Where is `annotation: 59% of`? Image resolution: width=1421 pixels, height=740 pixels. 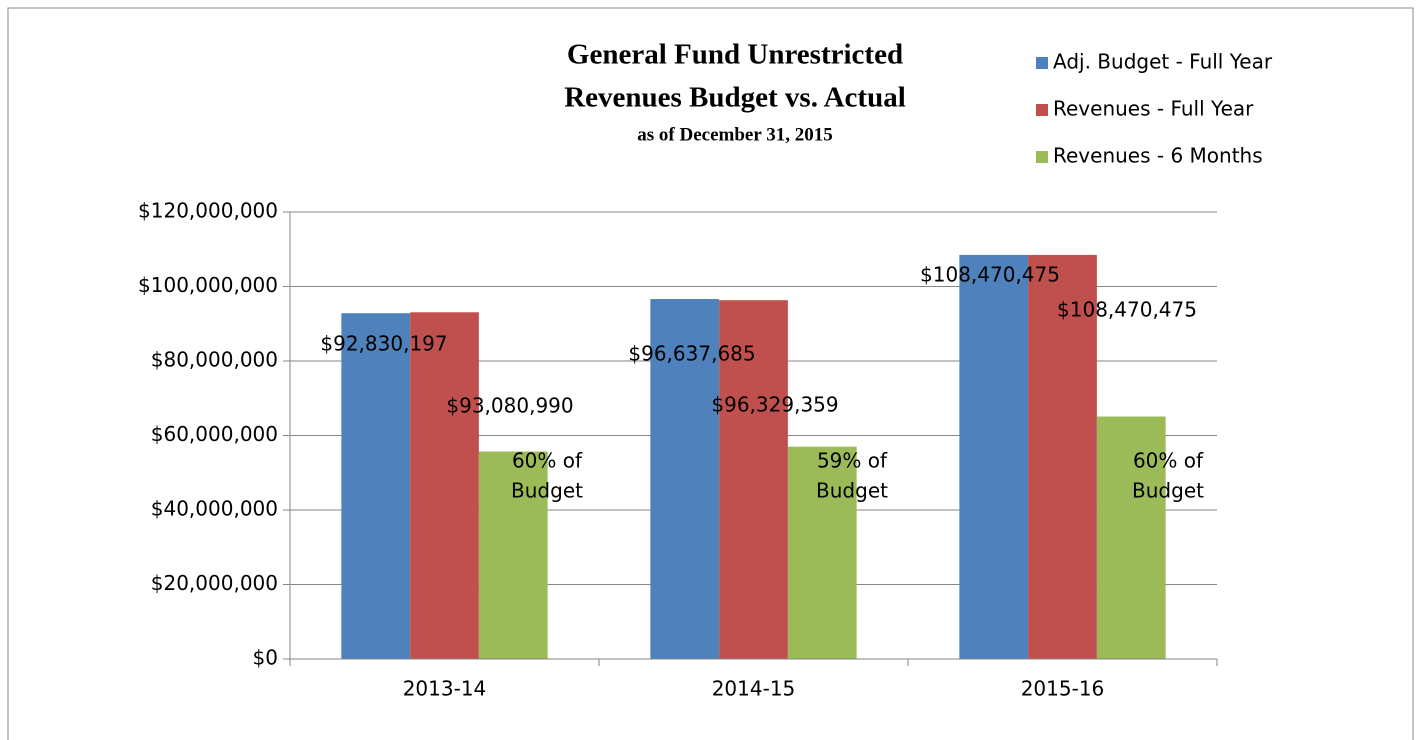 annotation: 59% of is located at coordinates (852, 461).